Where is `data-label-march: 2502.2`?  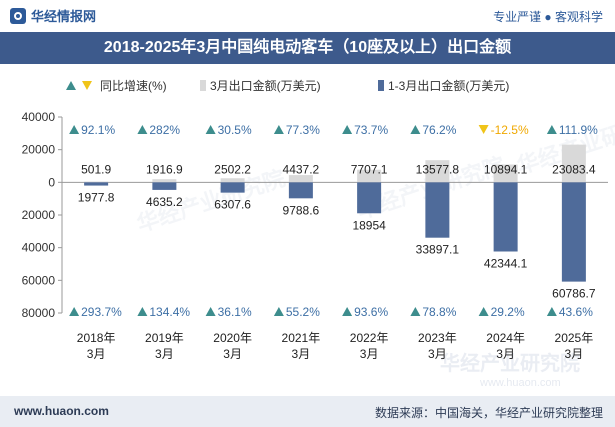 data-label-march: 2502.2 is located at coordinates (232, 169).